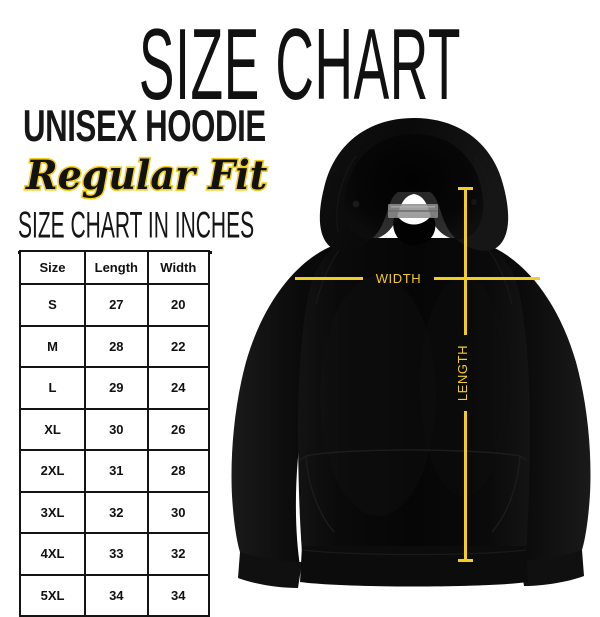 The height and width of the screenshot is (617, 600). I want to click on table-header-row: Size Length Width, so click(114, 267).